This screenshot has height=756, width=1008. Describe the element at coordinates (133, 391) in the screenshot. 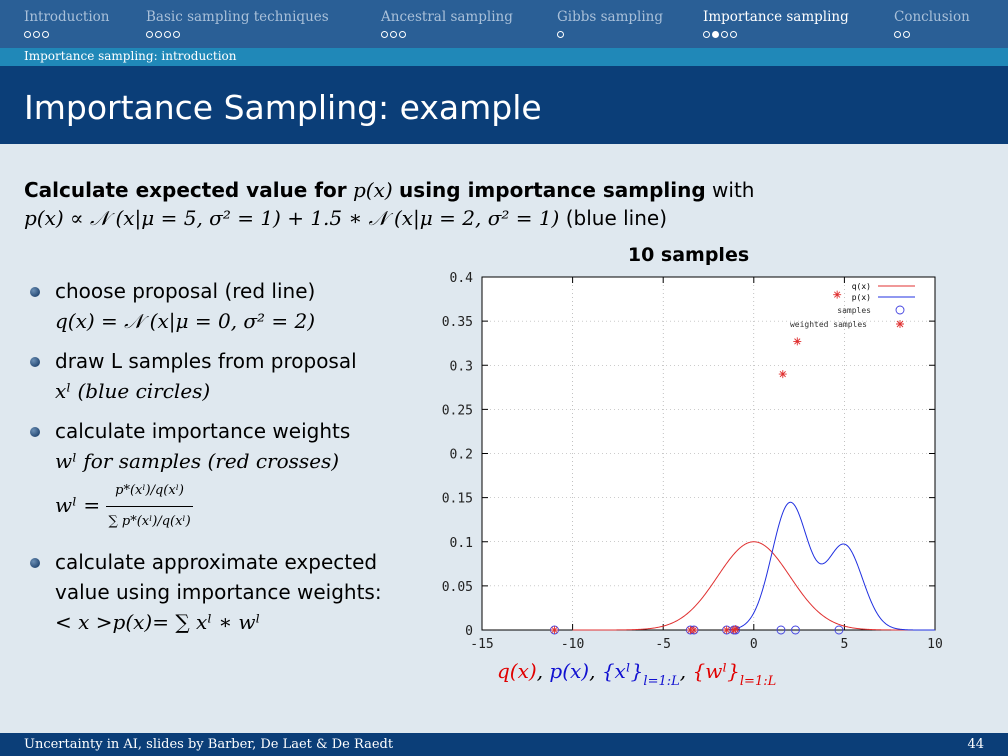

I see `bullet-math: xˡ (blue circles)` at that location.